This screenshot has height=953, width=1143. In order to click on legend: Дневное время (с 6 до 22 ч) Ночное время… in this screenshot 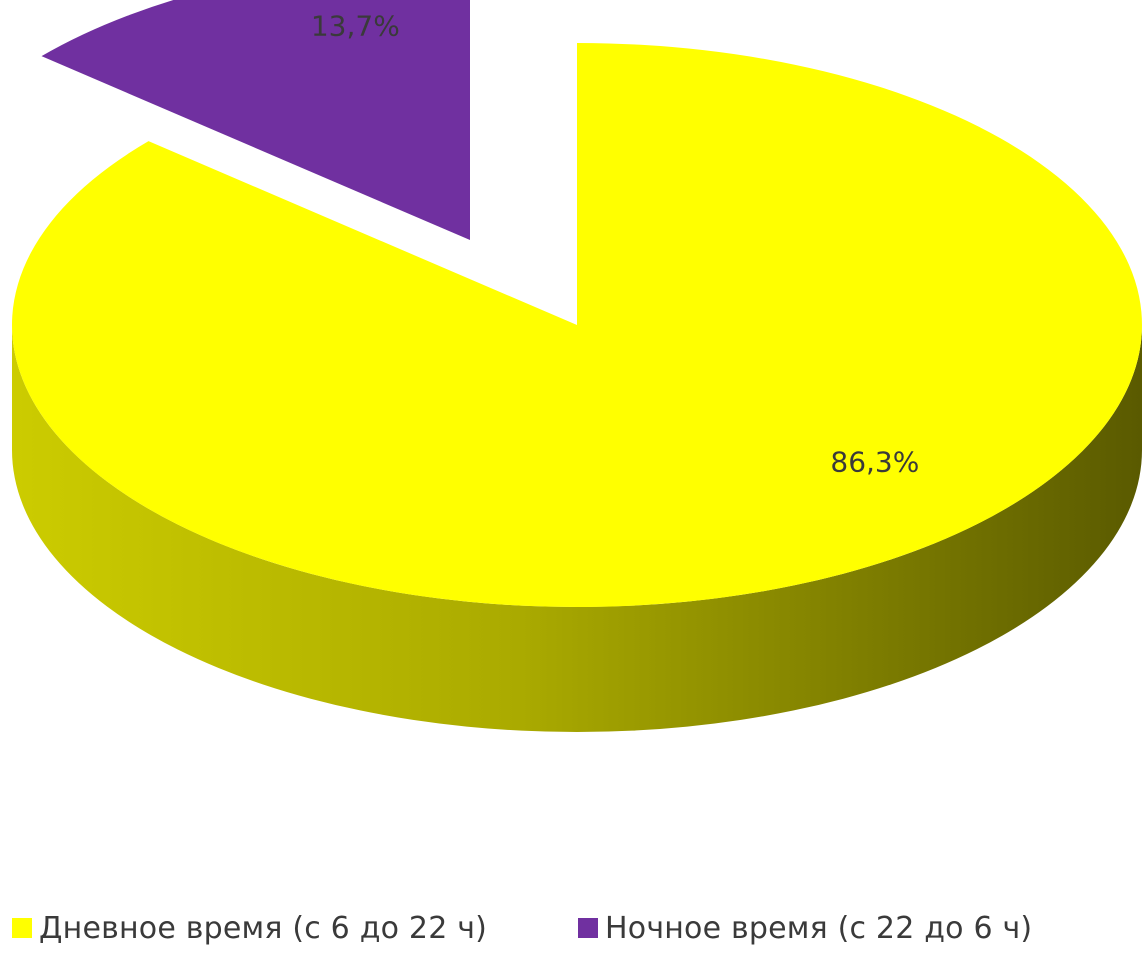, I will do `click(571, 928)`.